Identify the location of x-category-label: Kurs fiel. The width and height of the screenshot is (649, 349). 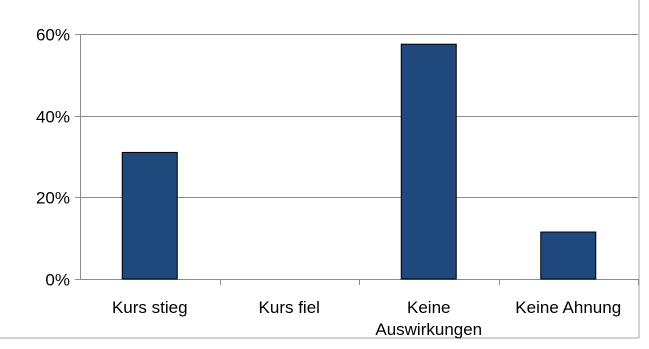
(289, 307).